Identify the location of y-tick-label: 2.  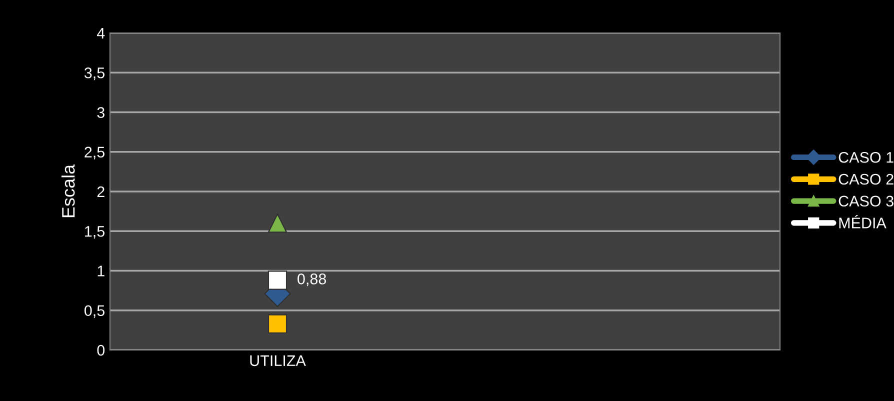
(100, 192).